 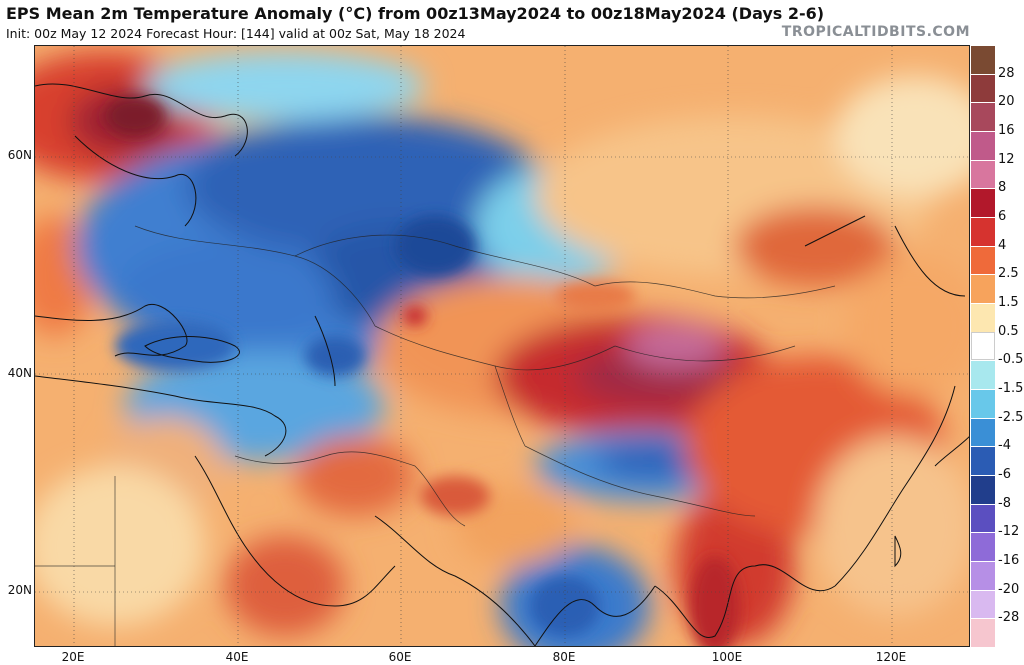 I want to click on site-brand: TROPICALTIDBITS.COM, so click(x=875, y=32).